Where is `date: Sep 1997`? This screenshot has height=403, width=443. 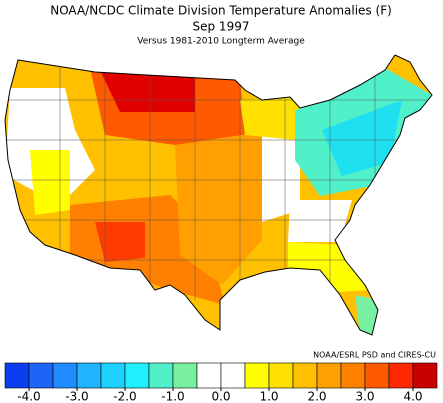 date: Sep 1997 is located at coordinates (221, 27).